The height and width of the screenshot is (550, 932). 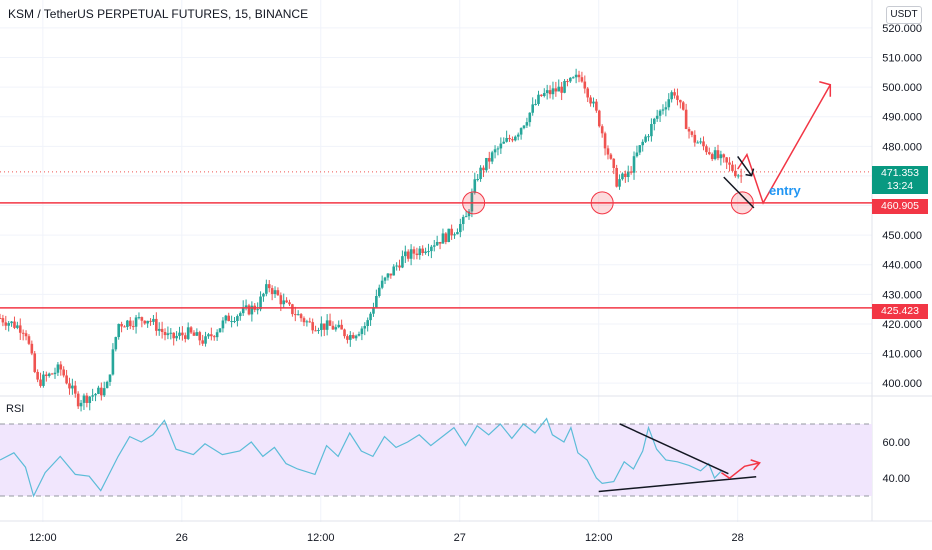 I want to click on rsi-arrowhead, so click(x=755, y=465).